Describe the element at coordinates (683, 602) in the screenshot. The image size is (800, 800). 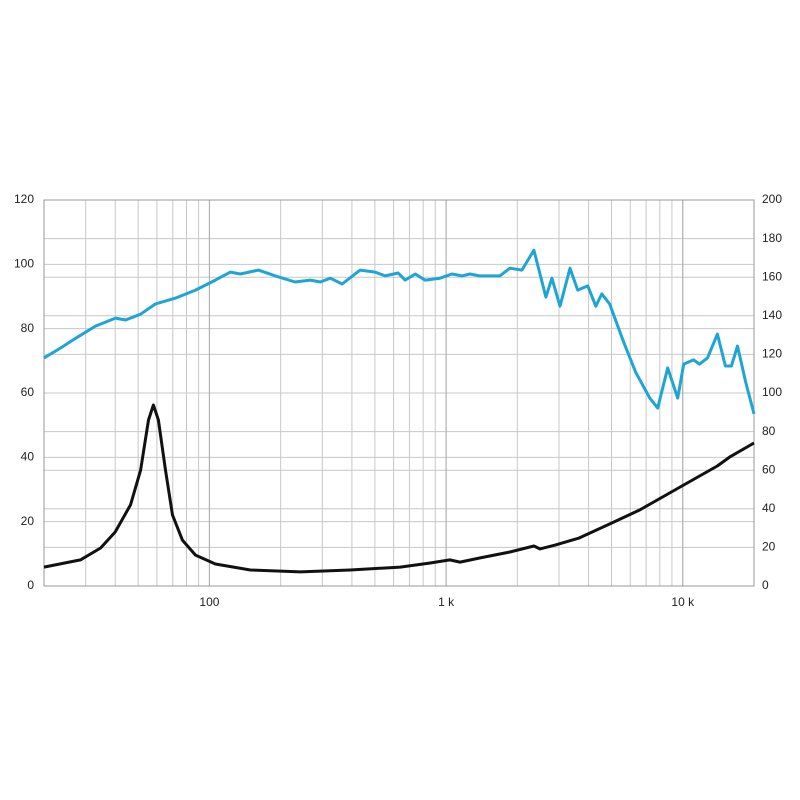
I see `x-tick-label: 10 k` at that location.